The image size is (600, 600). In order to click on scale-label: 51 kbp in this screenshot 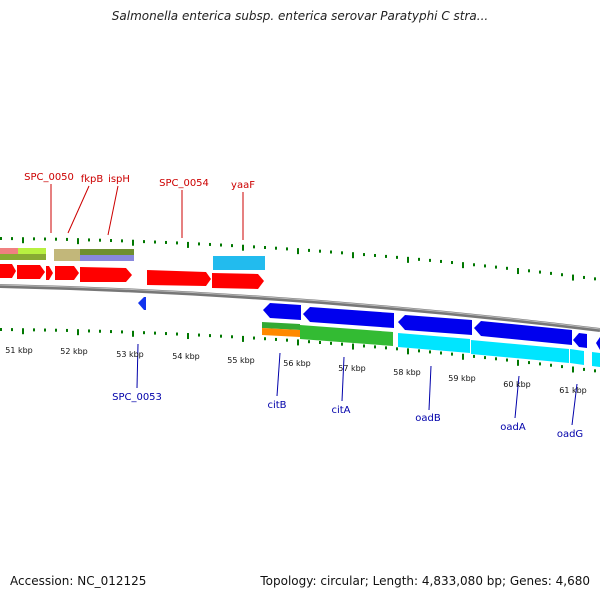, I will do `click(19, 350)`.